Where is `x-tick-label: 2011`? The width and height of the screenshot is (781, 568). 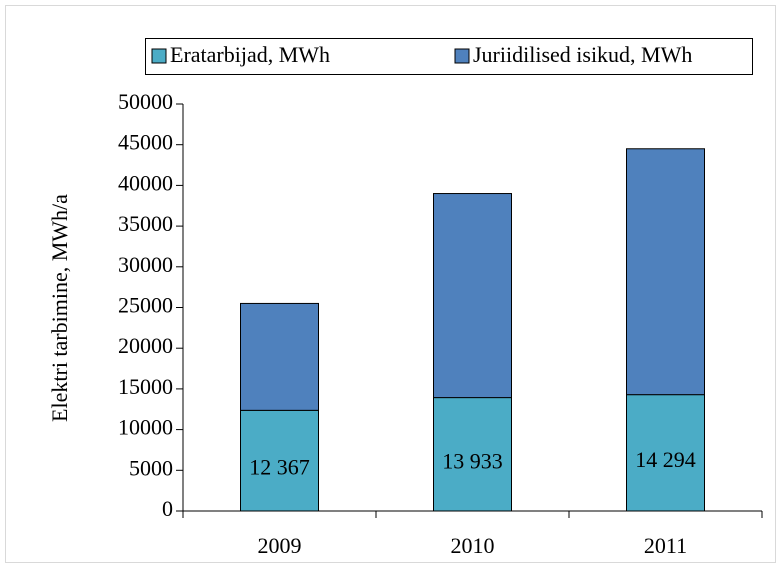 x-tick-label: 2011 is located at coordinates (665, 545).